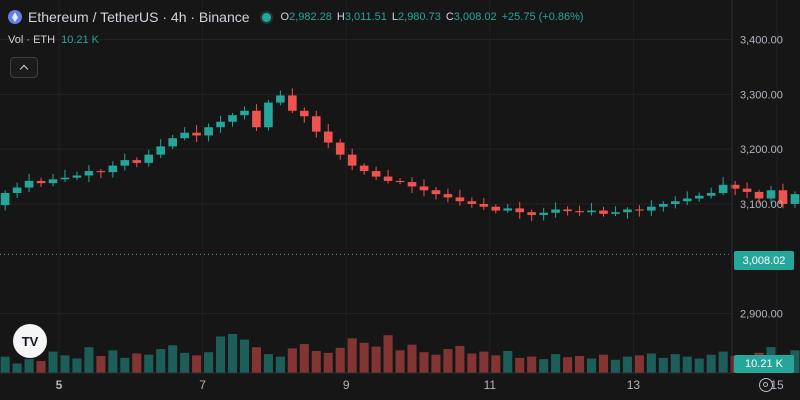  I want to click on price-tick-label: 3,200.00, so click(761, 150).